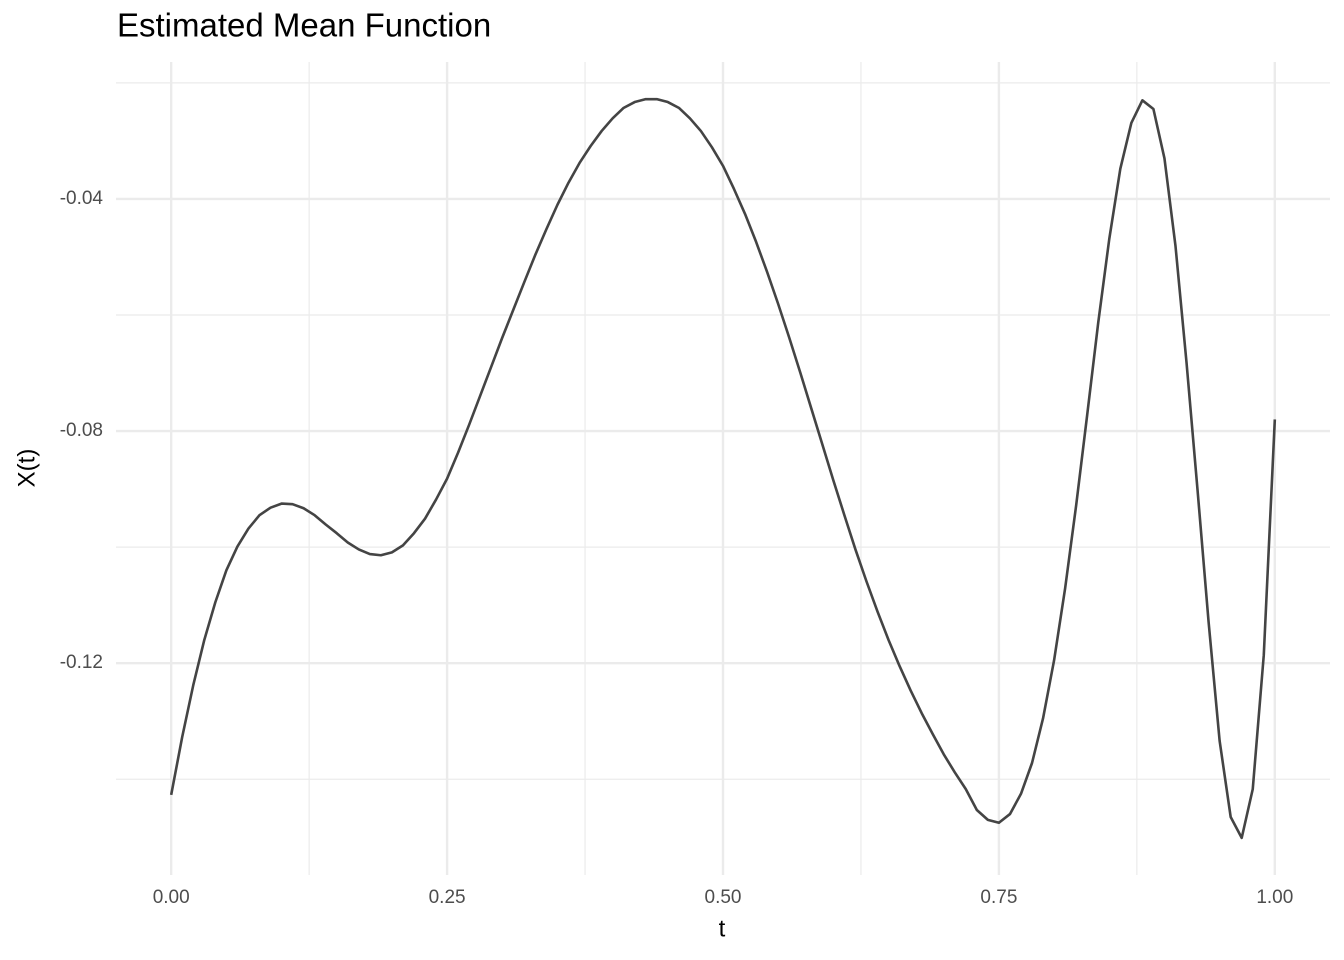 The width and height of the screenshot is (1344, 960). What do you see at coordinates (171, 897) in the screenshot?
I see `x-tick-label: 0.00` at bounding box center [171, 897].